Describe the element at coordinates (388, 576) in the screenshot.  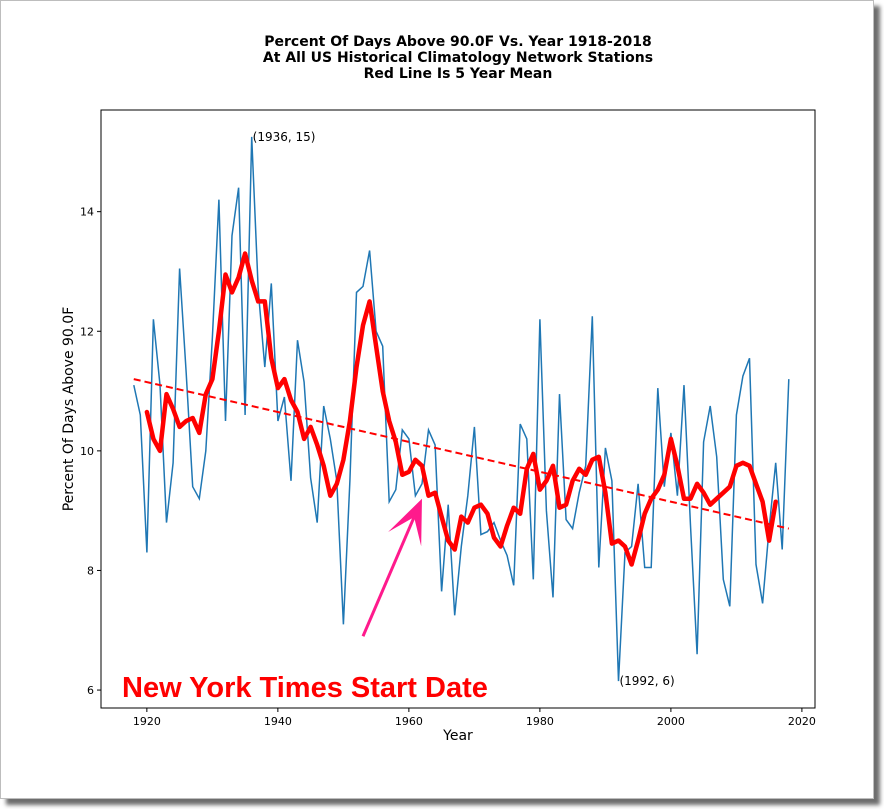
I see `callout-arrow-shaft` at that location.